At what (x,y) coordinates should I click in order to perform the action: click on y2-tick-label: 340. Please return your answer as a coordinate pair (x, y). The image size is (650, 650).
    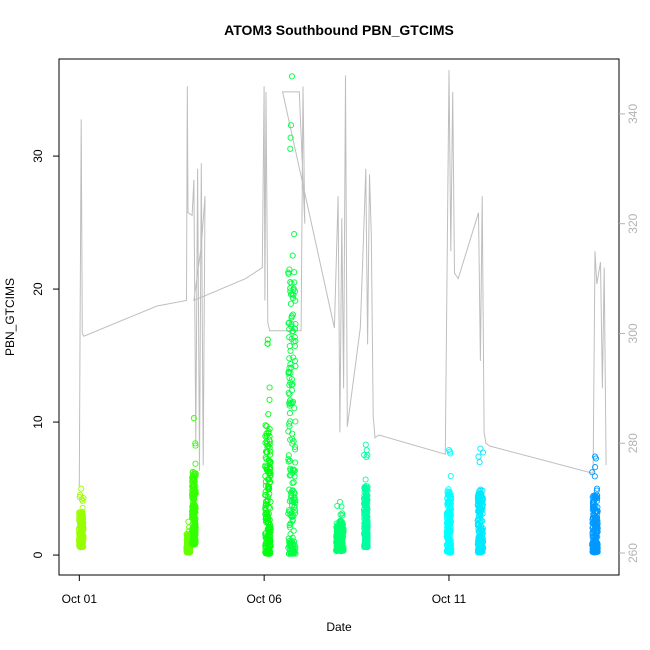
    Looking at the image, I should click on (633, 114).